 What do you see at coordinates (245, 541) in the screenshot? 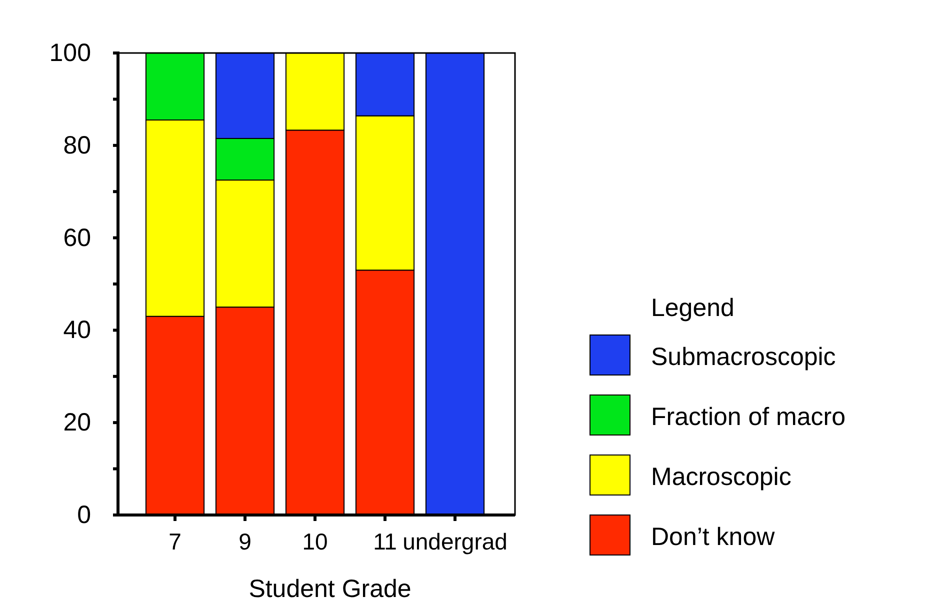
I see `x-tick-label: 9` at bounding box center [245, 541].